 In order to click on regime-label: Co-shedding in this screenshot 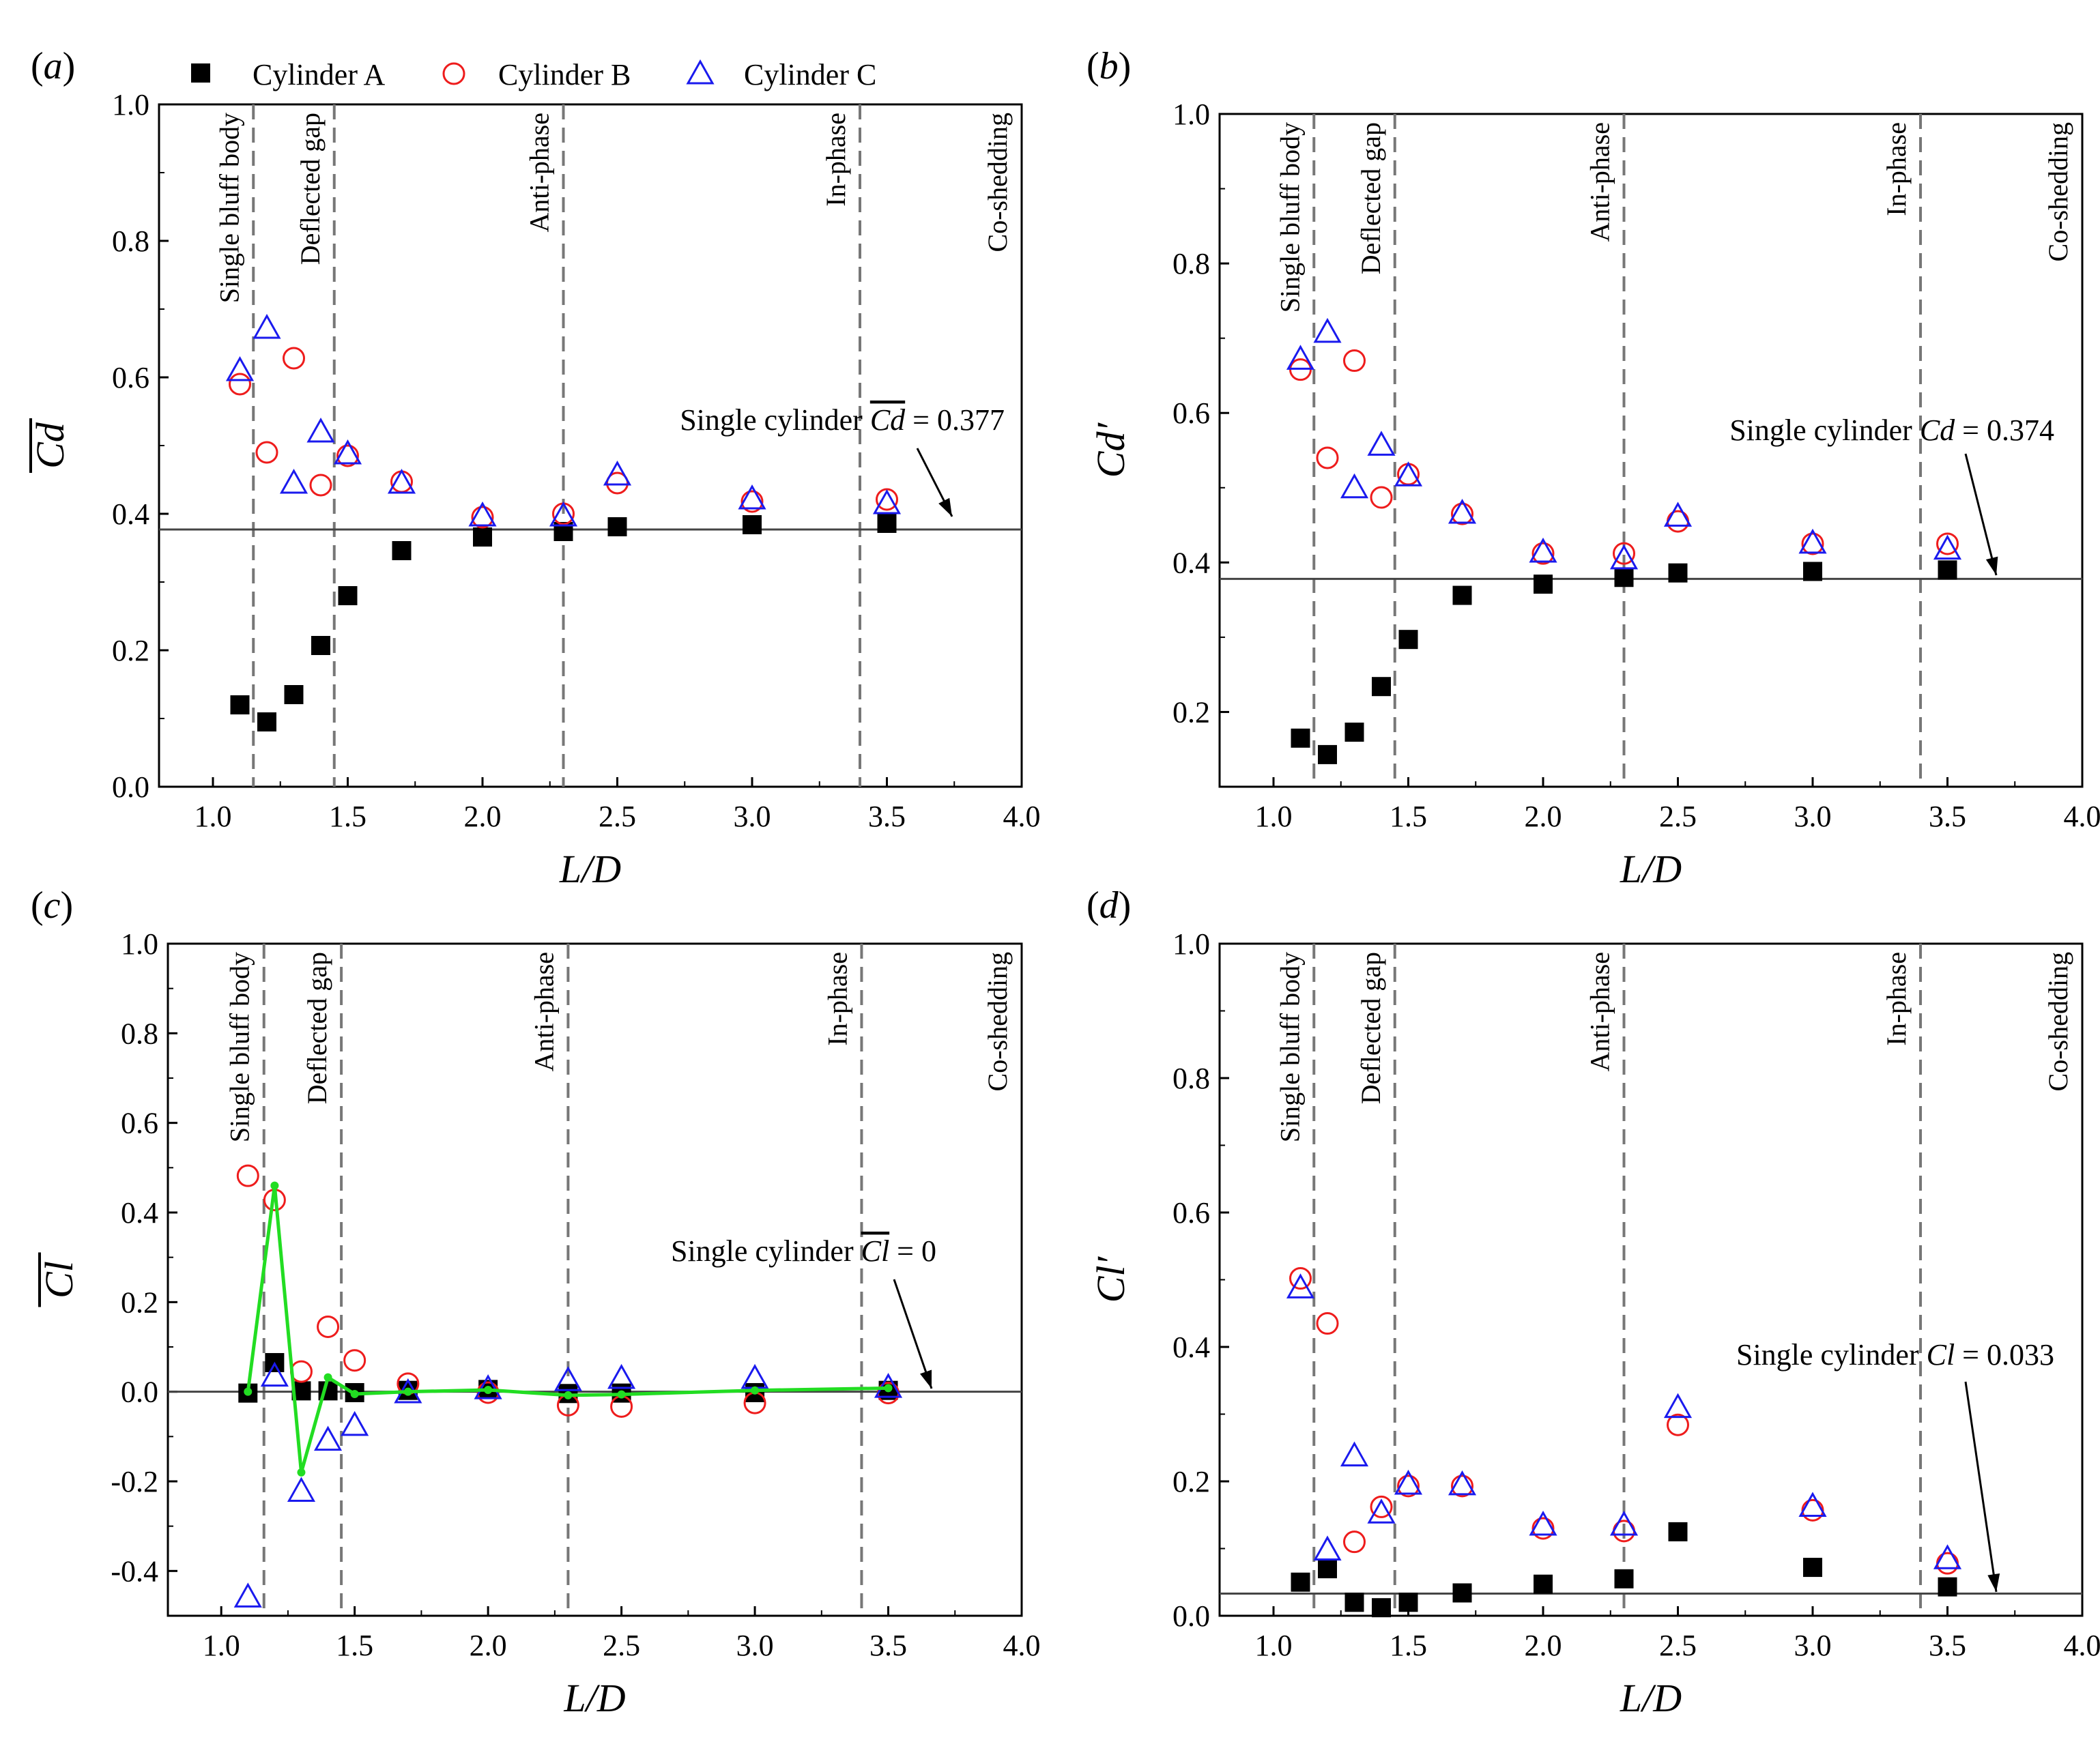, I will do `click(2058, 191)`.